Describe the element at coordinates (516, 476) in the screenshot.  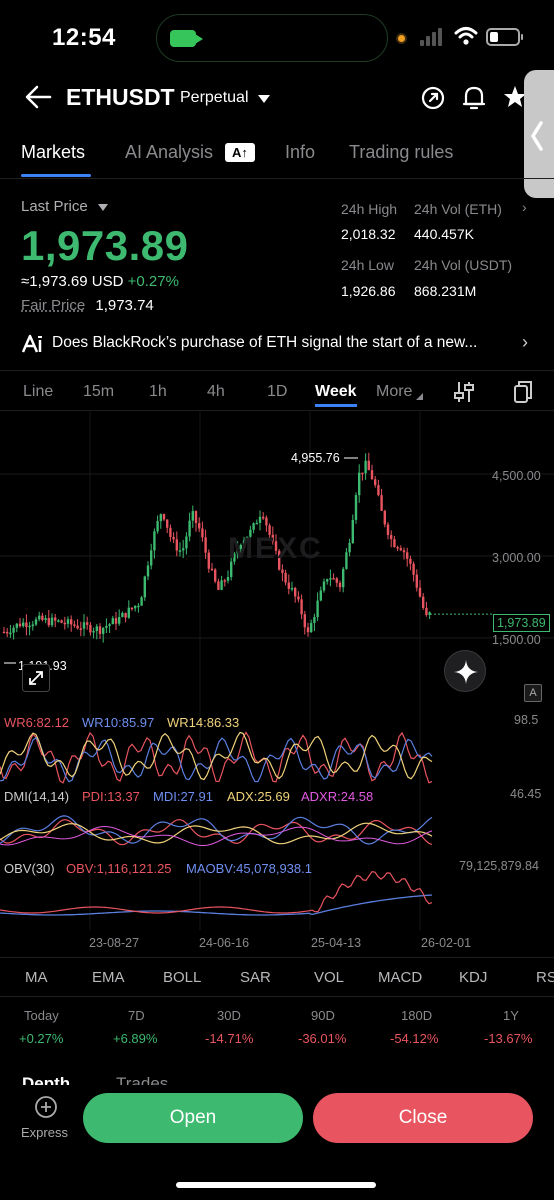
I see `y-tick-4500: 4,500.00` at that location.